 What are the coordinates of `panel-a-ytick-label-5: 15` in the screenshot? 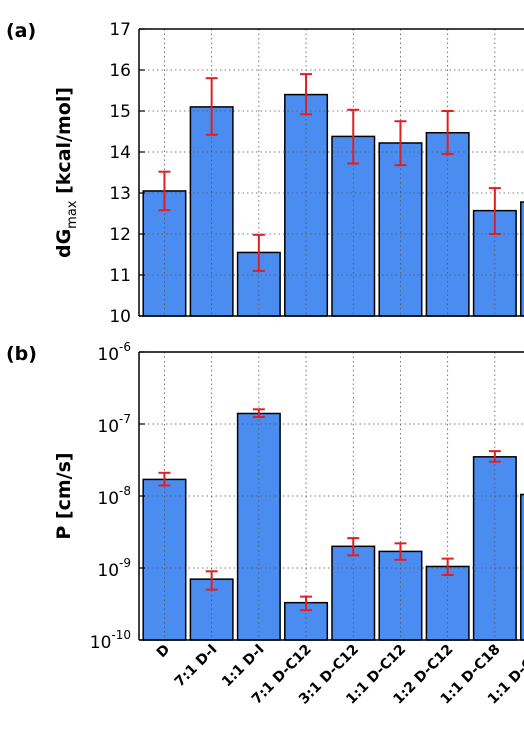 It's located at (120, 112).